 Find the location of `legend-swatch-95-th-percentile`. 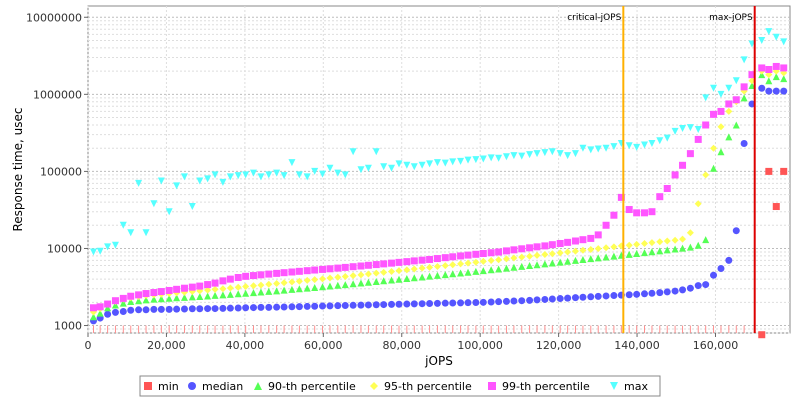

legend-swatch-95-th-percentile is located at coordinates (374, 386).